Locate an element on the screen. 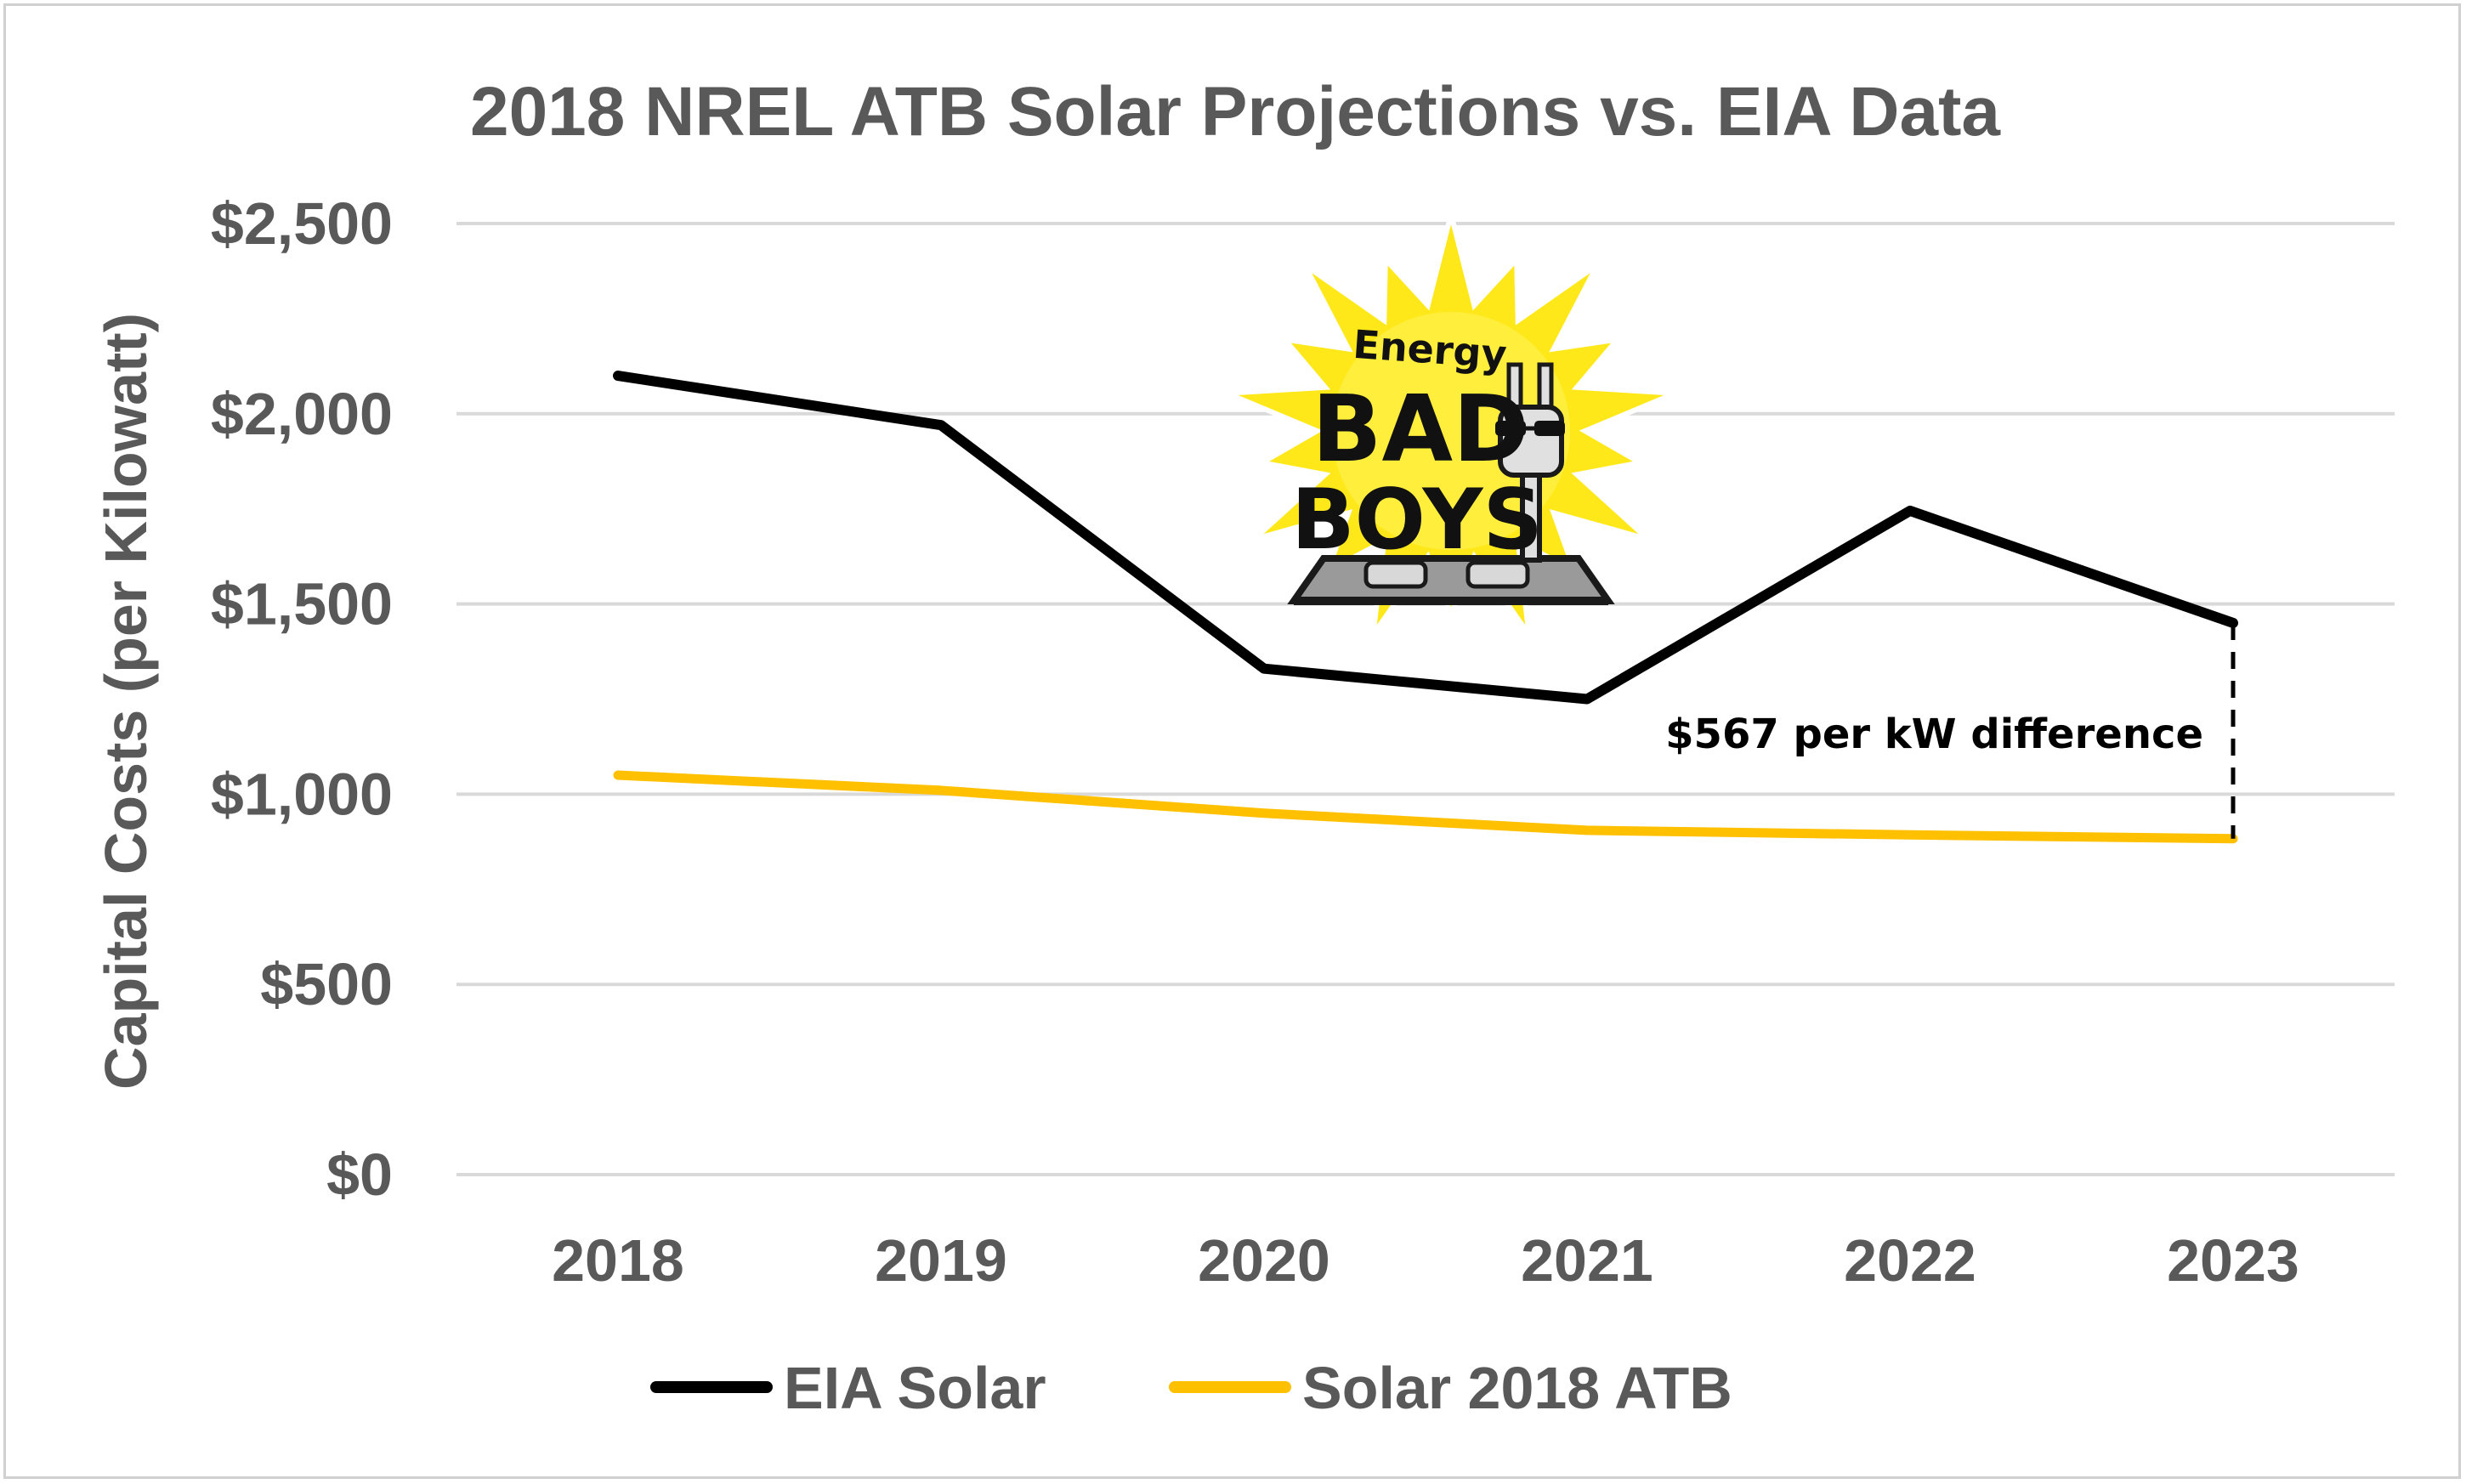 The image size is (2466, 1484). x-tick-label: 2018 is located at coordinates (618, 1260).